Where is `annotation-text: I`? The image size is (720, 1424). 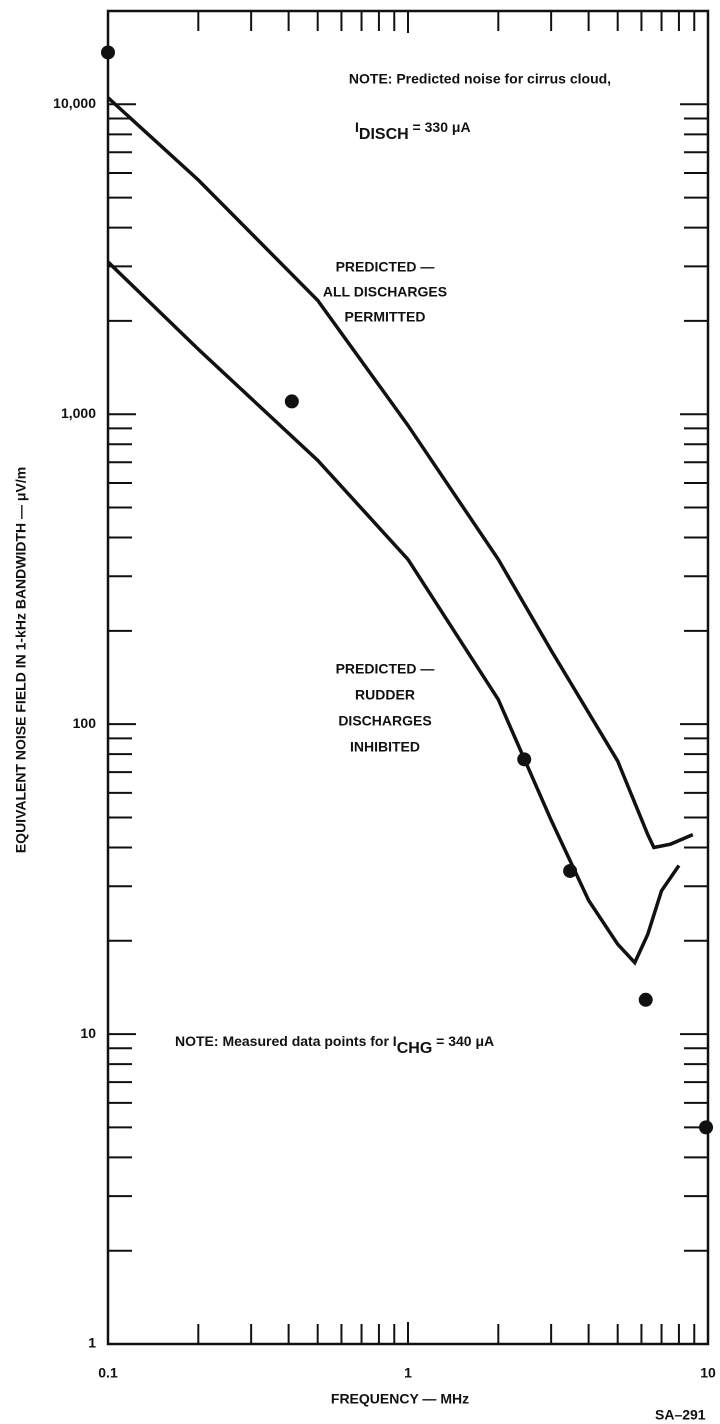 annotation-text: I is located at coordinates (357, 127).